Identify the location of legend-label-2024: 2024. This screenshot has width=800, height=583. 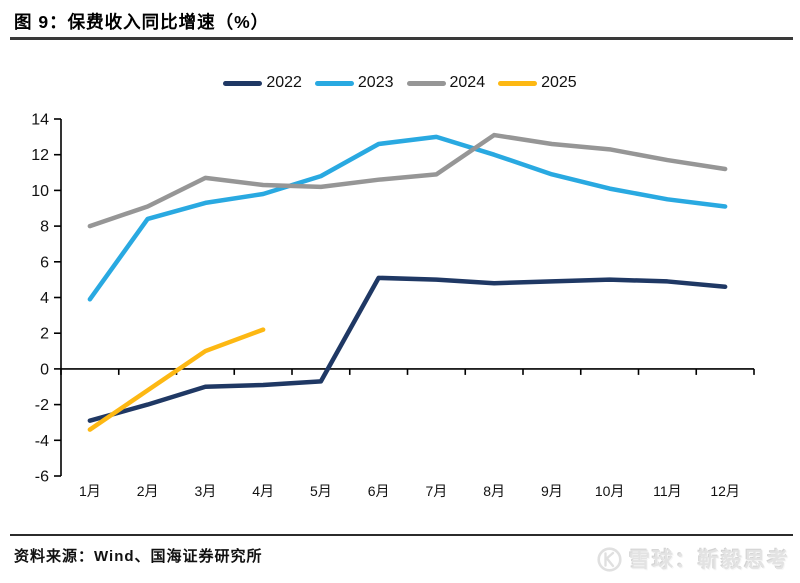
(467, 82).